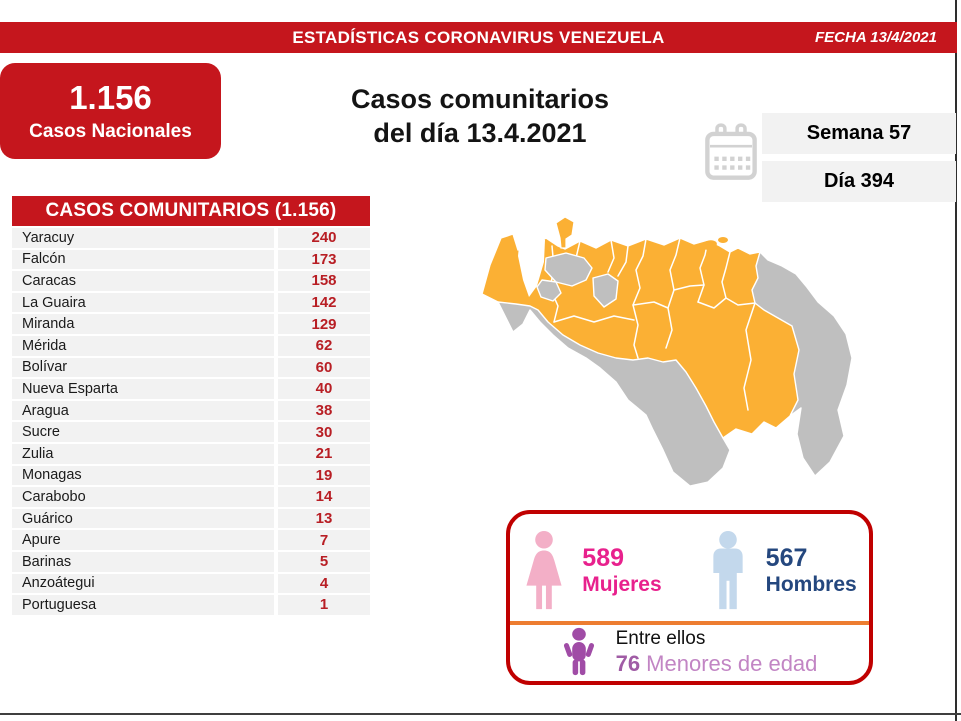  I want to click on state-name: Apure, so click(143, 540).